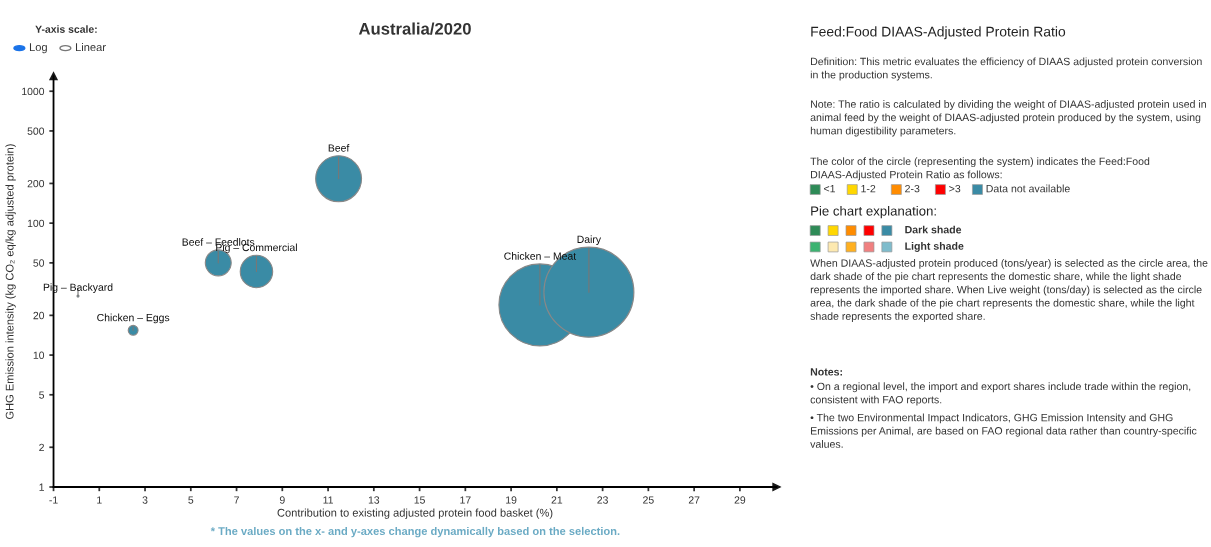 Image resolution: width=1211 pixels, height=547 pixels. I want to click on x-tick-label: 29, so click(740, 500).